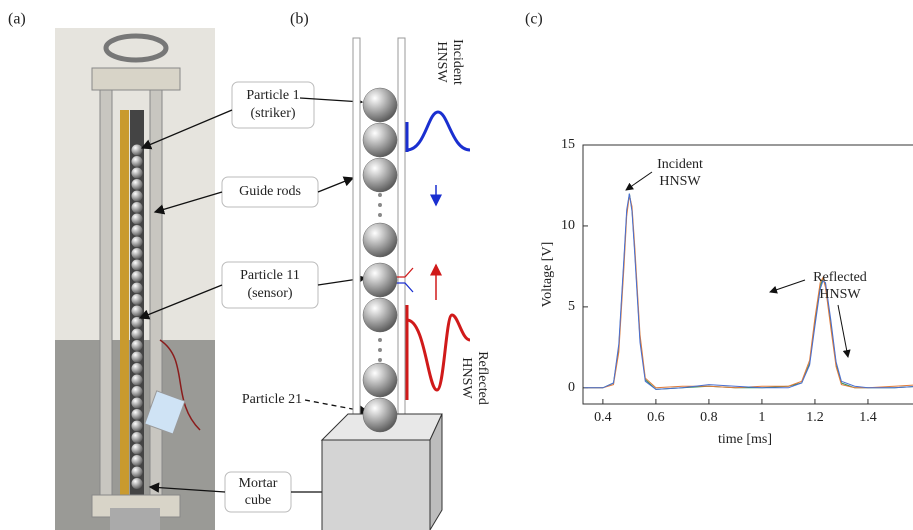 The width and height of the screenshot is (913, 530). What do you see at coordinates (258, 500) in the screenshot?
I see `callout-text: cube` at bounding box center [258, 500].